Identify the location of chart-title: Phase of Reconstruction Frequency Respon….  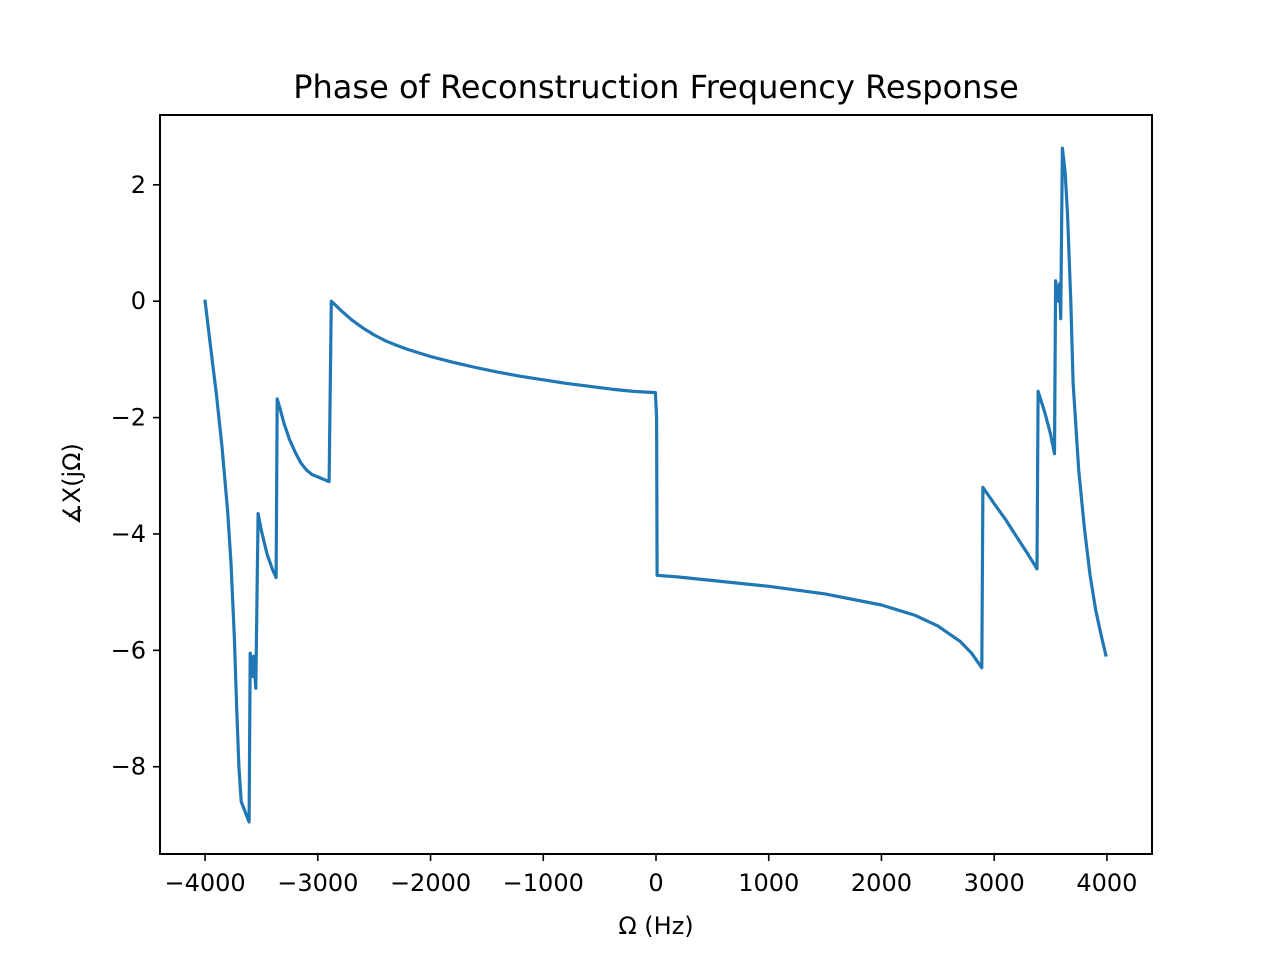
(656, 87).